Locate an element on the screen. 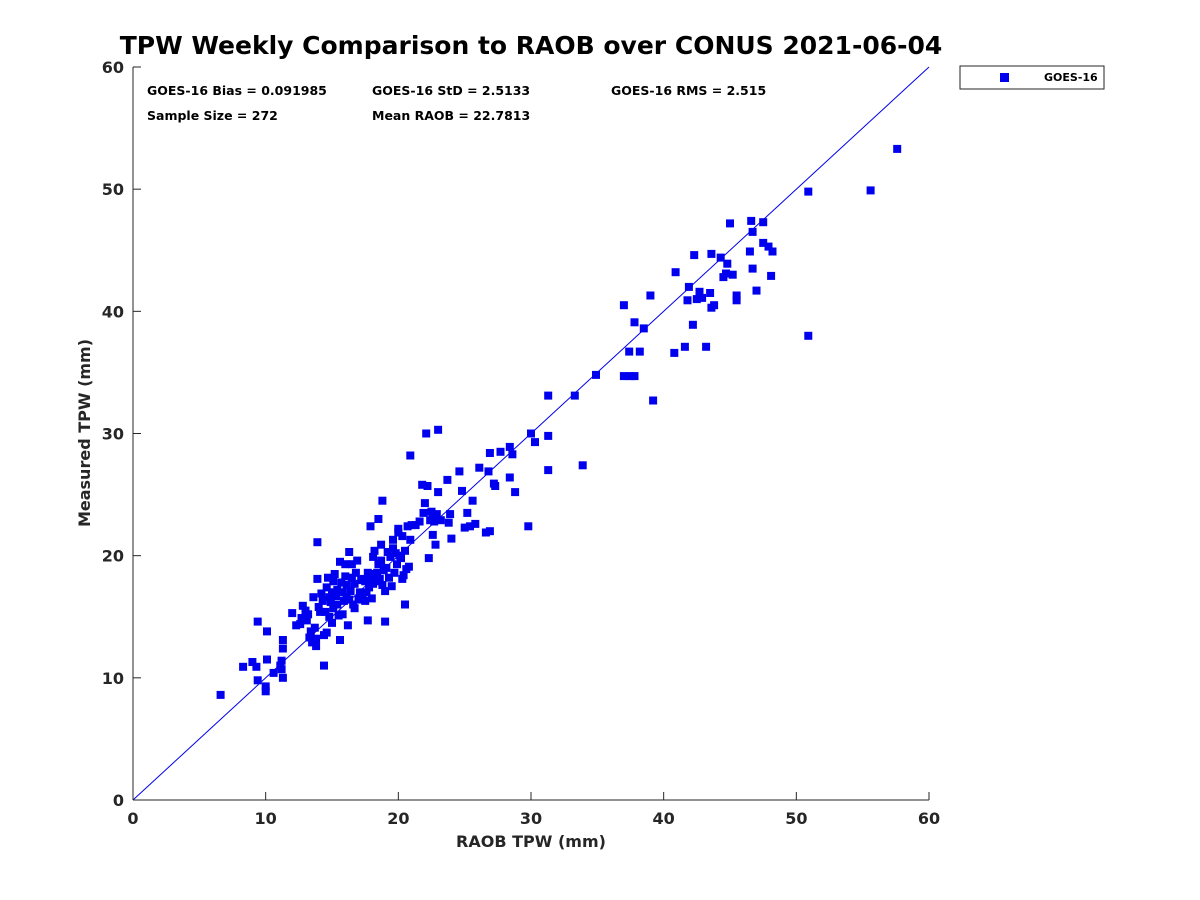 This screenshot has height=900, width=1200. y-axis-label: Measured TPW (mm) is located at coordinates (84, 433).